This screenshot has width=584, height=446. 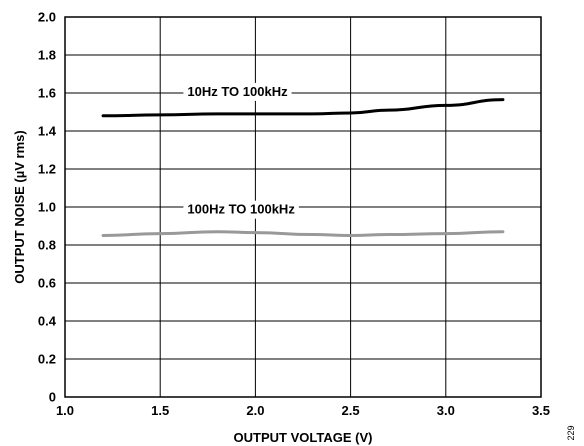 I want to click on y-tick-label: 0.2, so click(x=47, y=359).